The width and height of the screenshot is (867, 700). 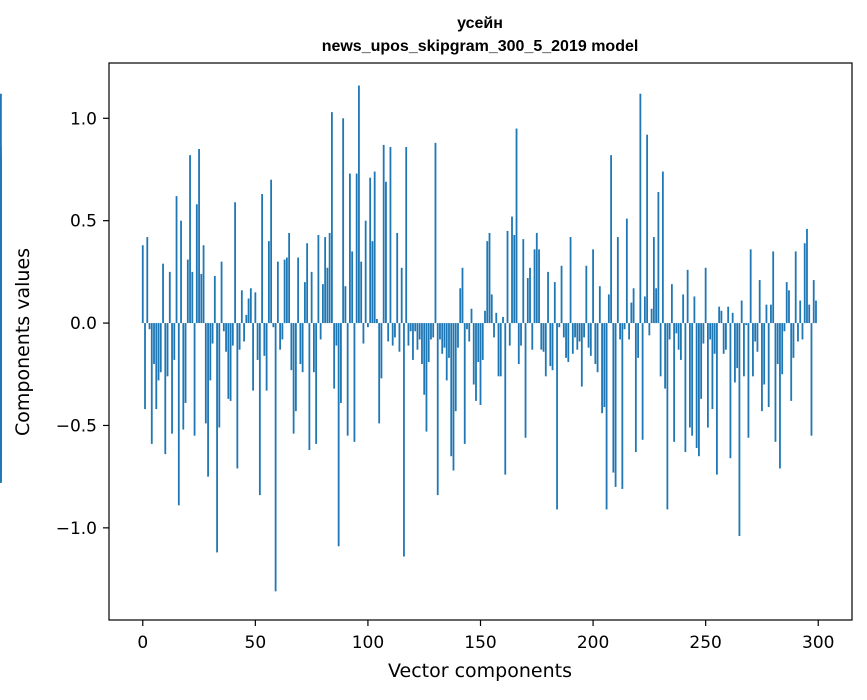 What do you see at coordinates (485, 636) in the screenshot?
I see `x-axis-ticks: 0 50 100 150 200 250 300` at bounding box center [485, 636].